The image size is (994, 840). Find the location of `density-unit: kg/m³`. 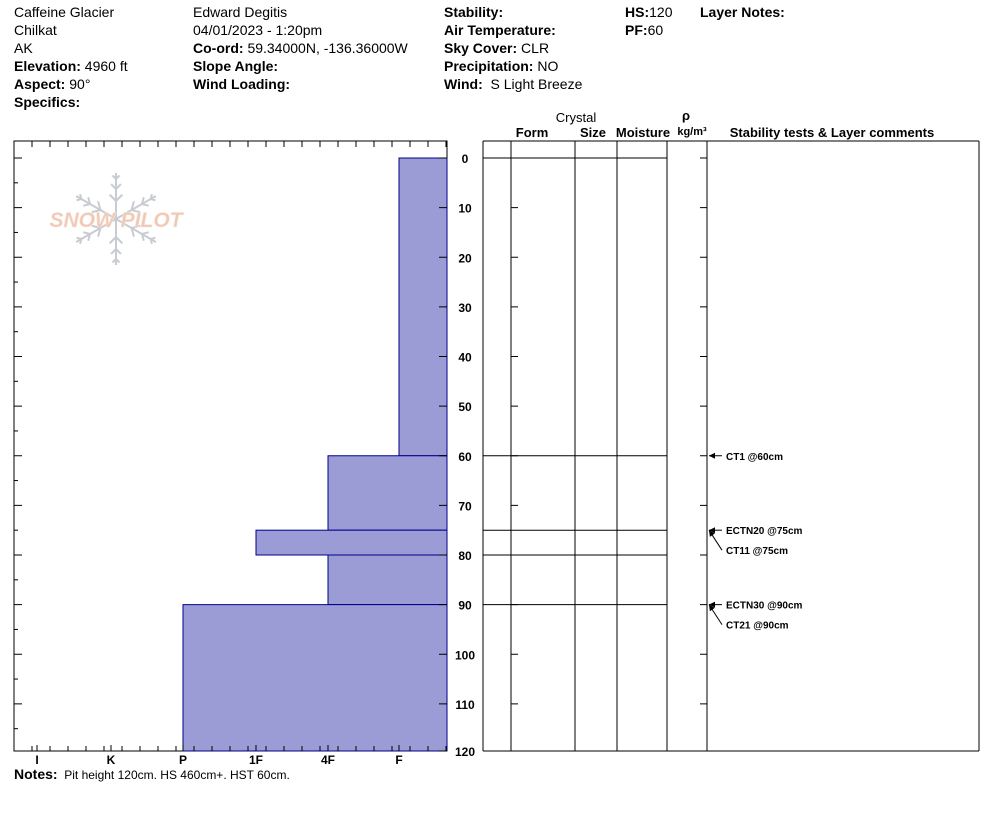

density-unit: kg/m³ is located at coordinates (692, 132).